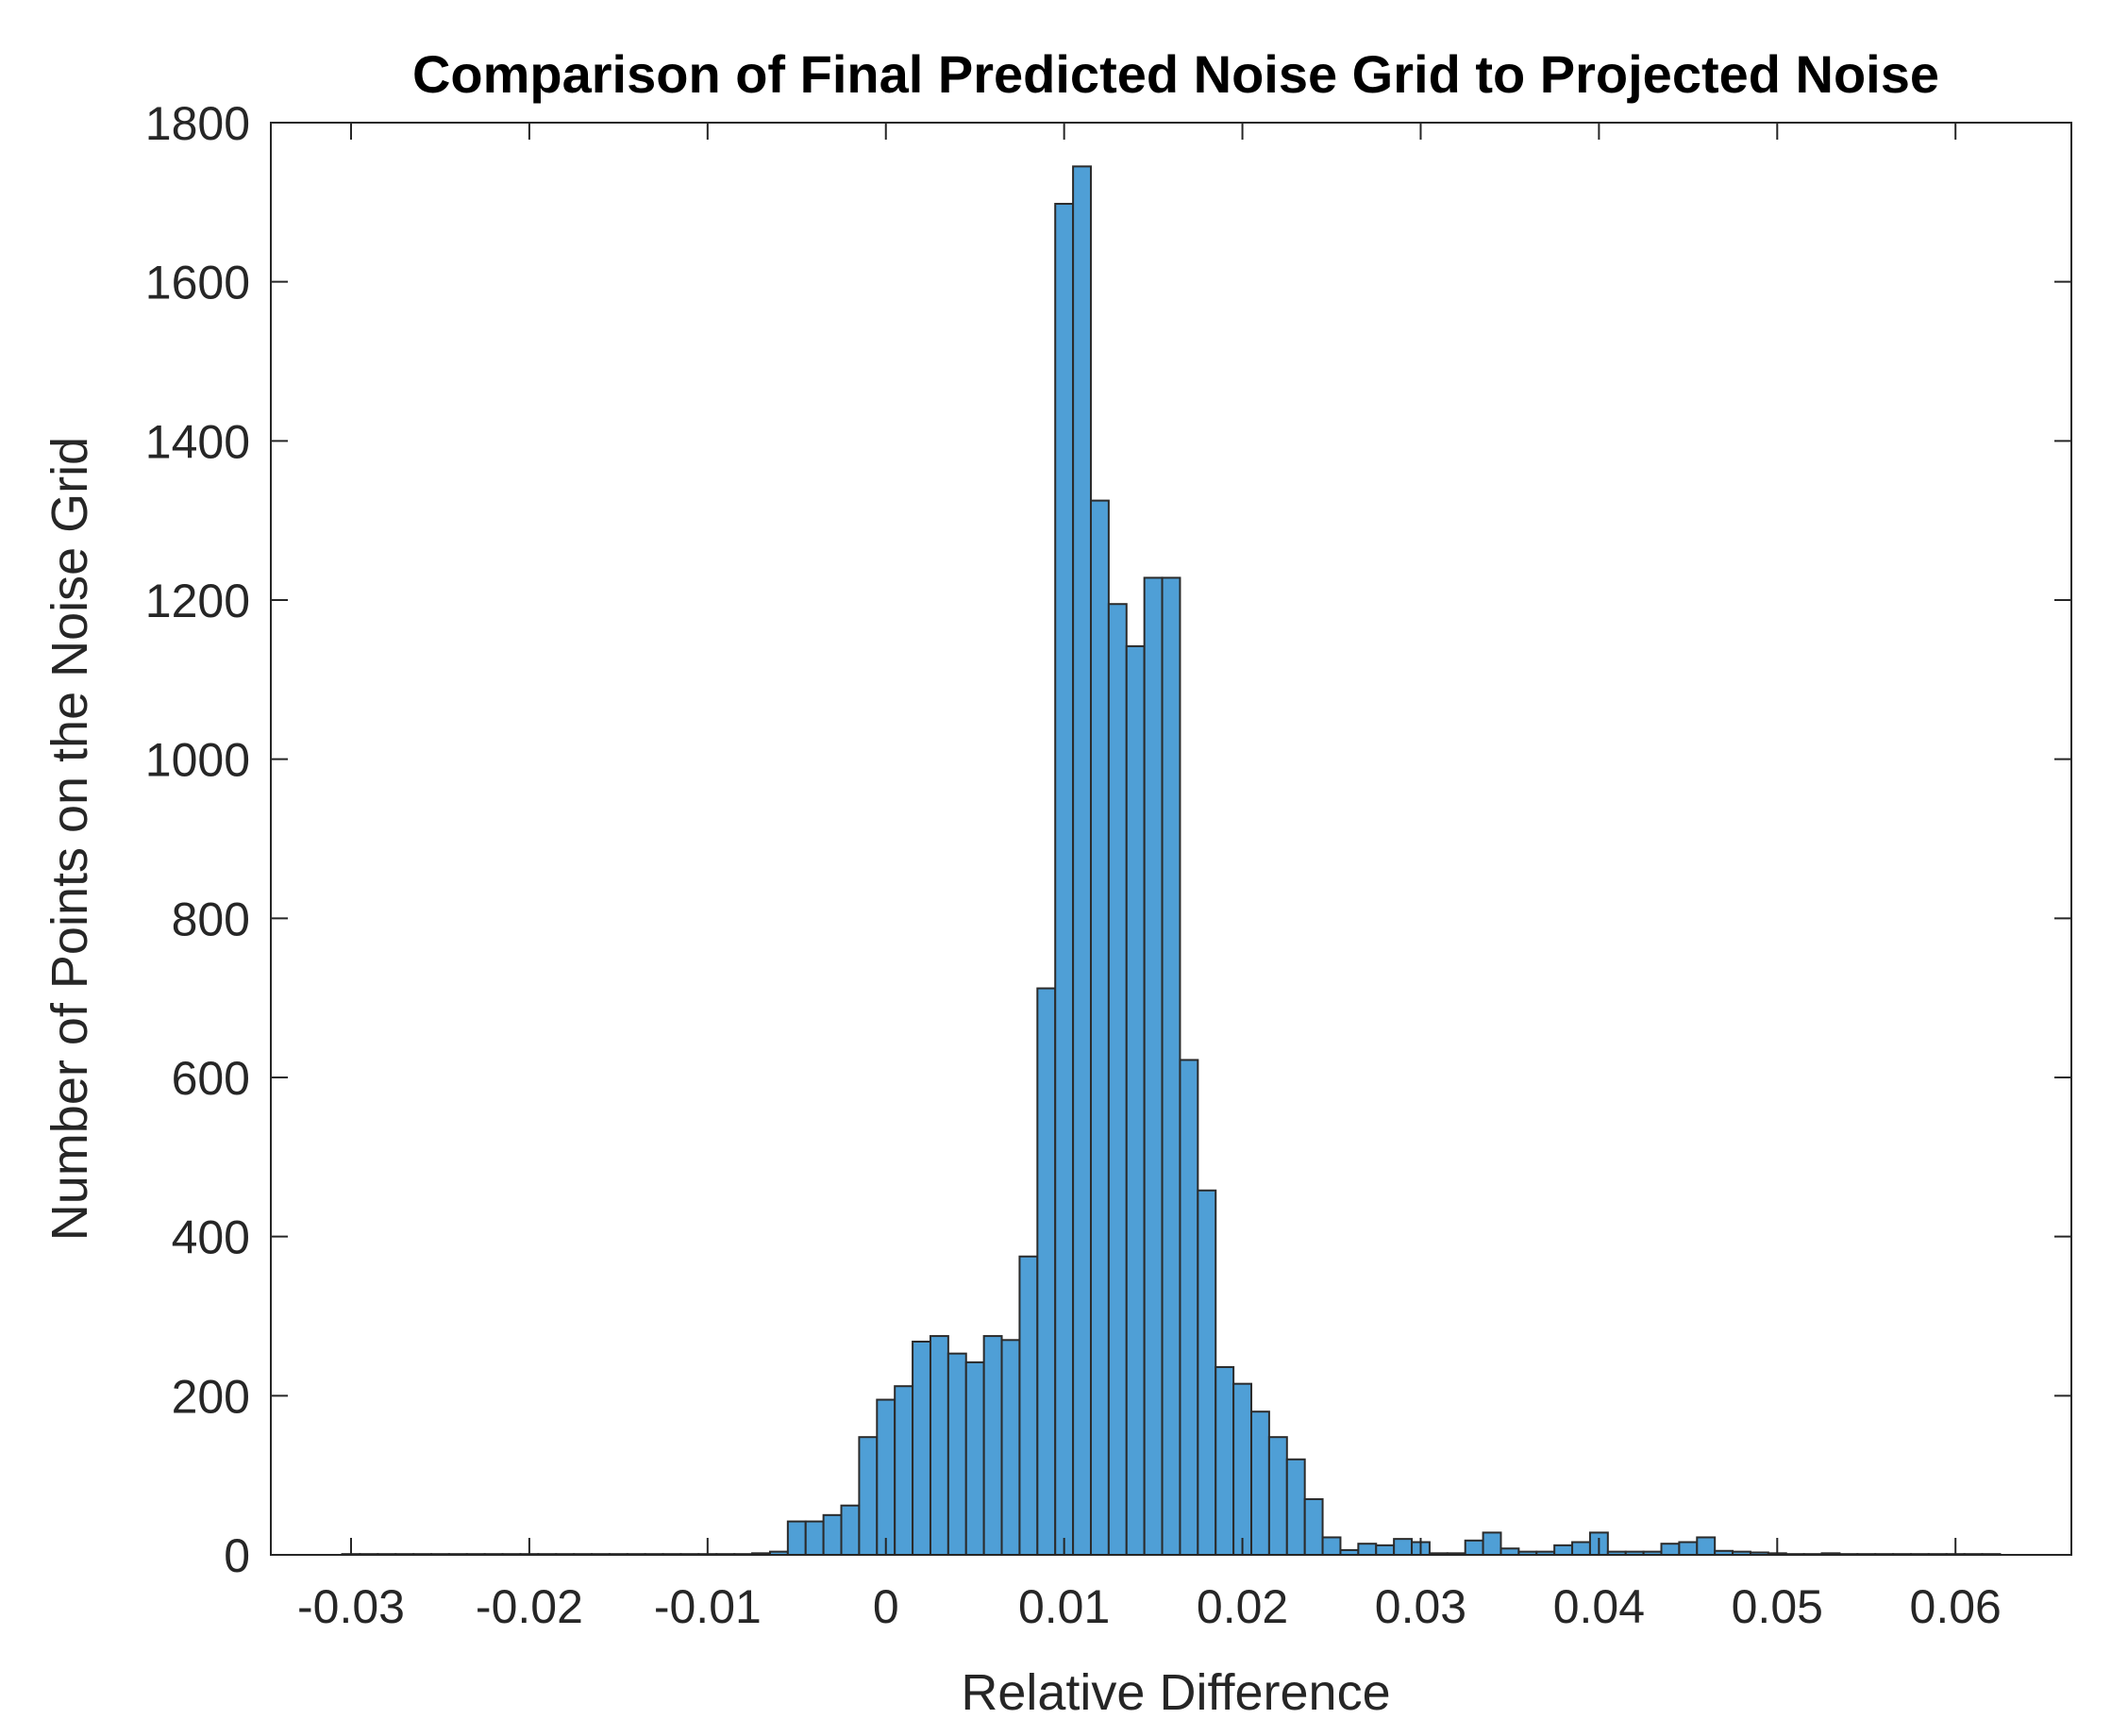 Image resolution: width=2111 pixels, height=1736 pixels. What do you see at coordinates (708, 1606) in the screenshot?
I see `x-tick-label: -0.01` at bounding box center [708, 1606].